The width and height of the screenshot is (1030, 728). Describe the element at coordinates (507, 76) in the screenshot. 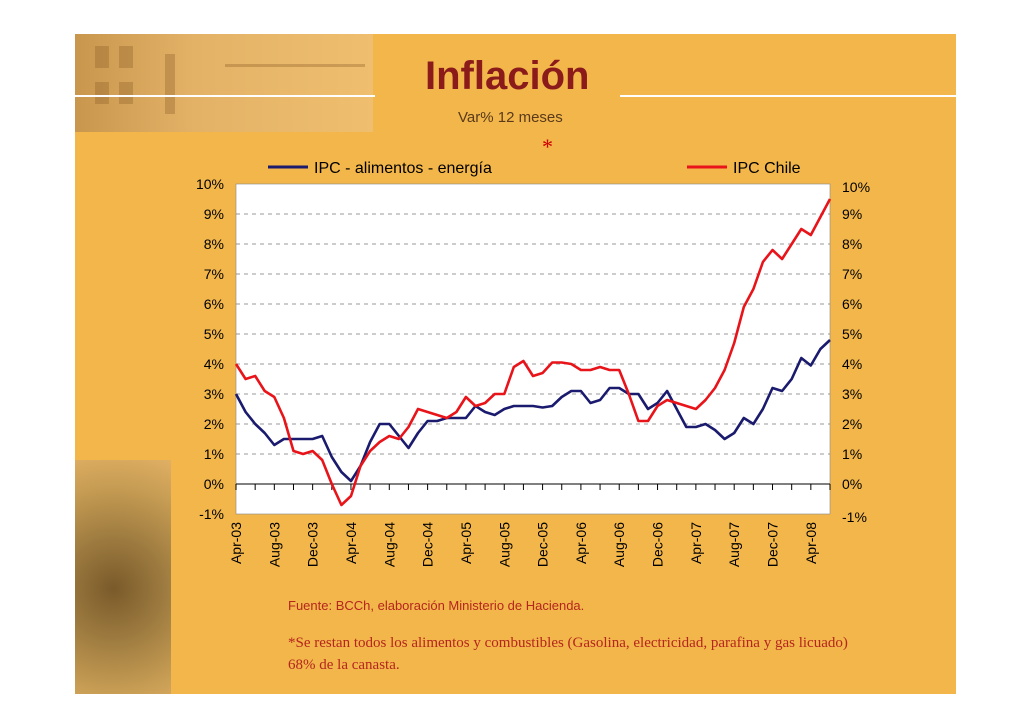

I see `page-title: Inflación` at that location.